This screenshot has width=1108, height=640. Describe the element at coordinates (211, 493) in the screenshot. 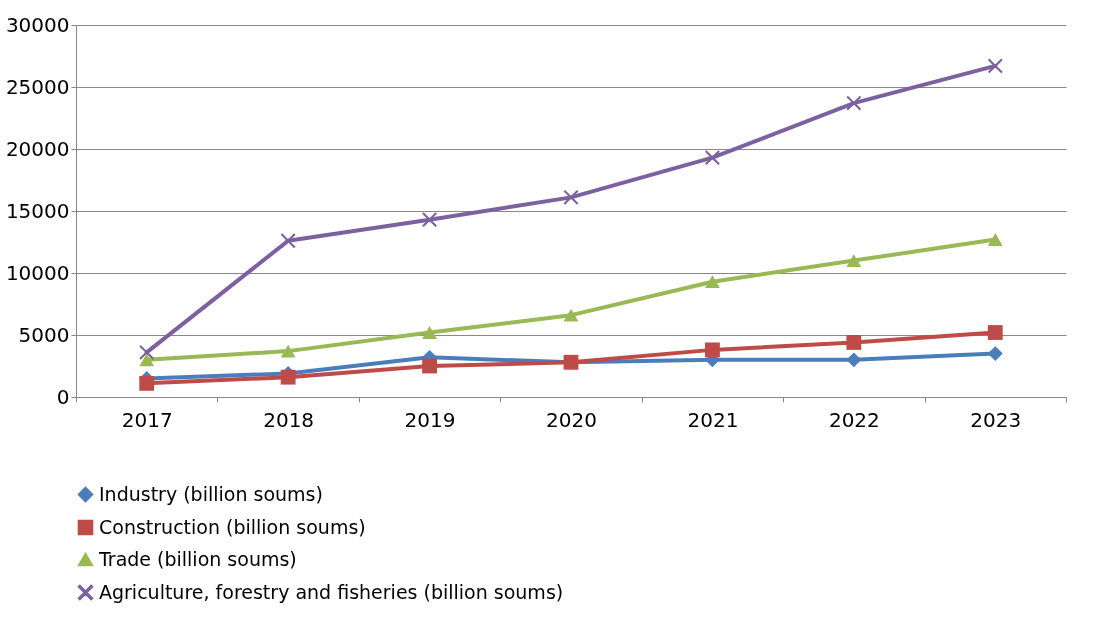

I see `legend-label: Industry (billion soums)` at that location.